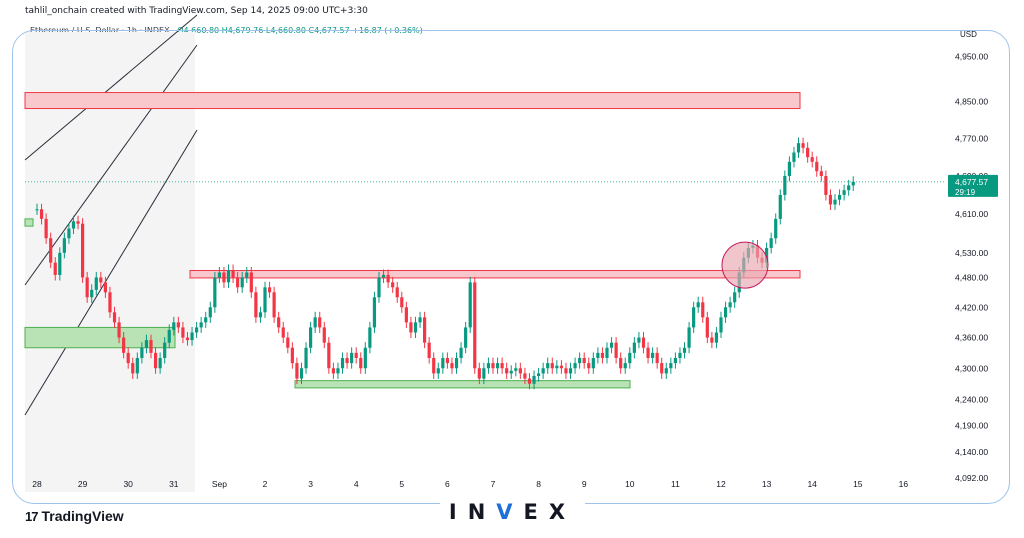  I want to click on time-axis: 28 29 30 31 Sep 2 3 4 5 6 7 8 9 10 11 12 13 14 15 16, so click(470, 484).